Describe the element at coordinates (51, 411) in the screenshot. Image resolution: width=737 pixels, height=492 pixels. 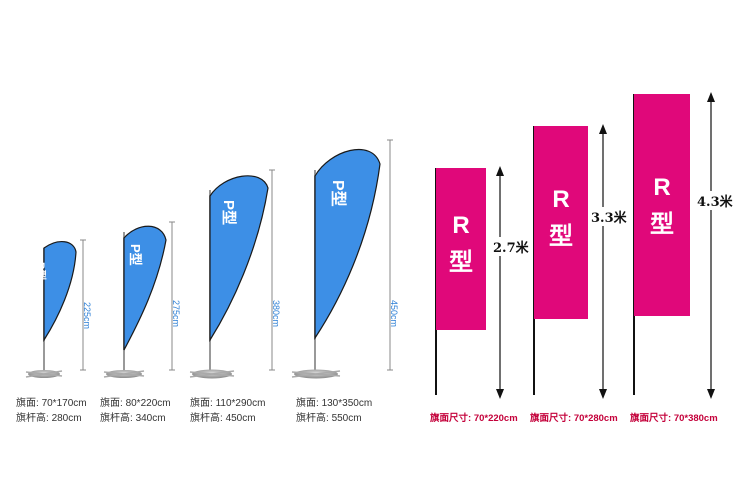
I see `feather-flag-1-spec: 旗面: 70*170cm 旗杆高: 280cm` at that location.